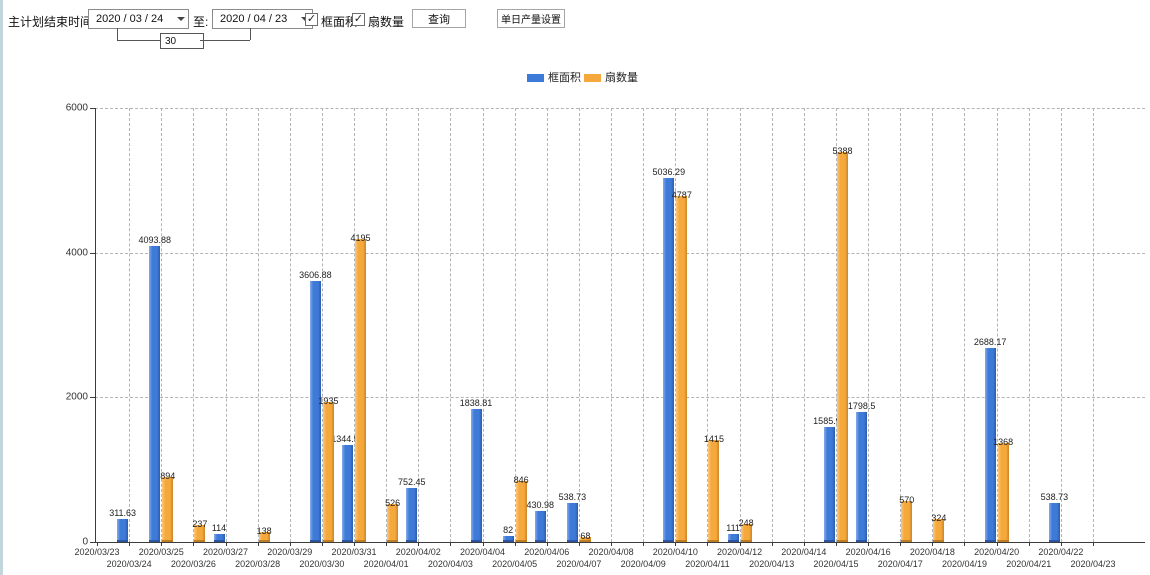  Describe the element at coordinates (138, 19) in the screenshot. I see `date-from-picker: 2020 / 03 / 24` at that location.